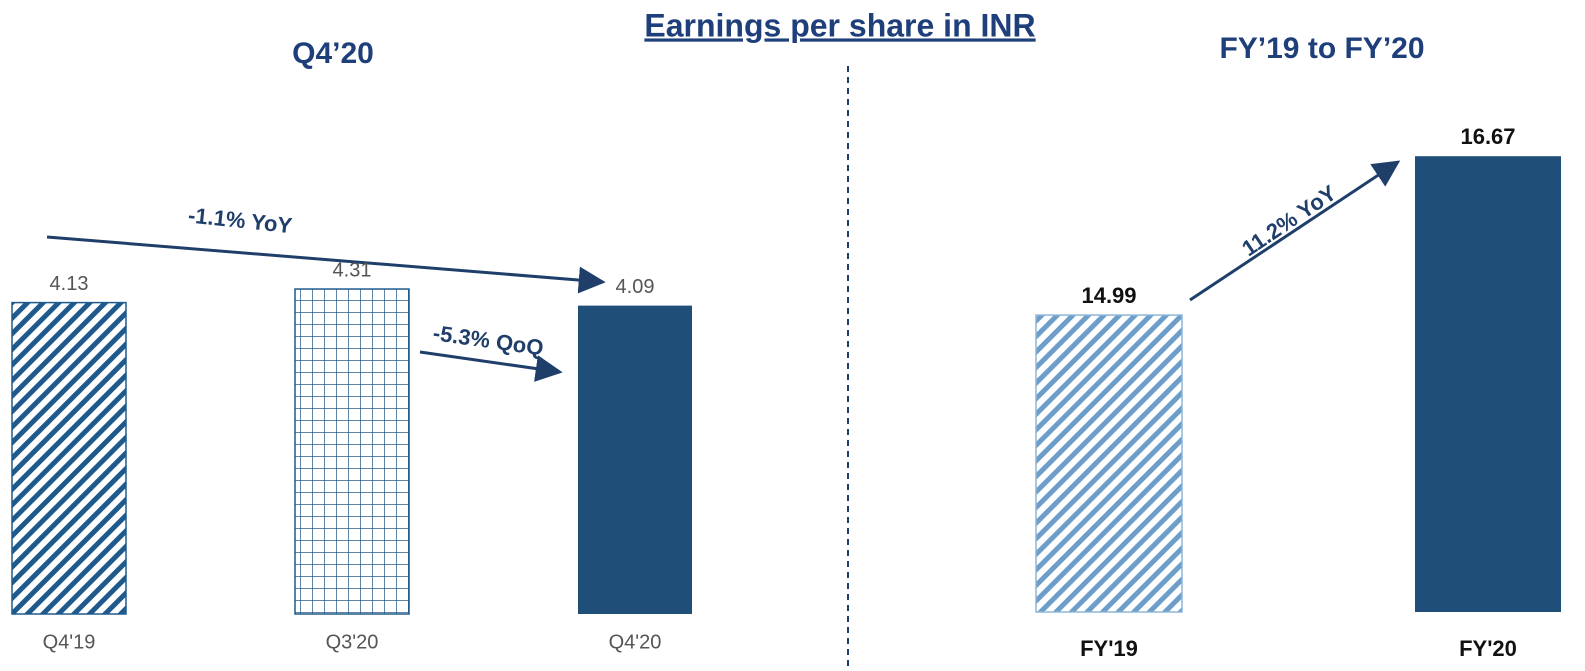 This screenshot has width=1585, height=671. What do you see at coordinates (69, 284) in the screenshot?
I see `value-label: 4.13` at bounding box center [69, 284].